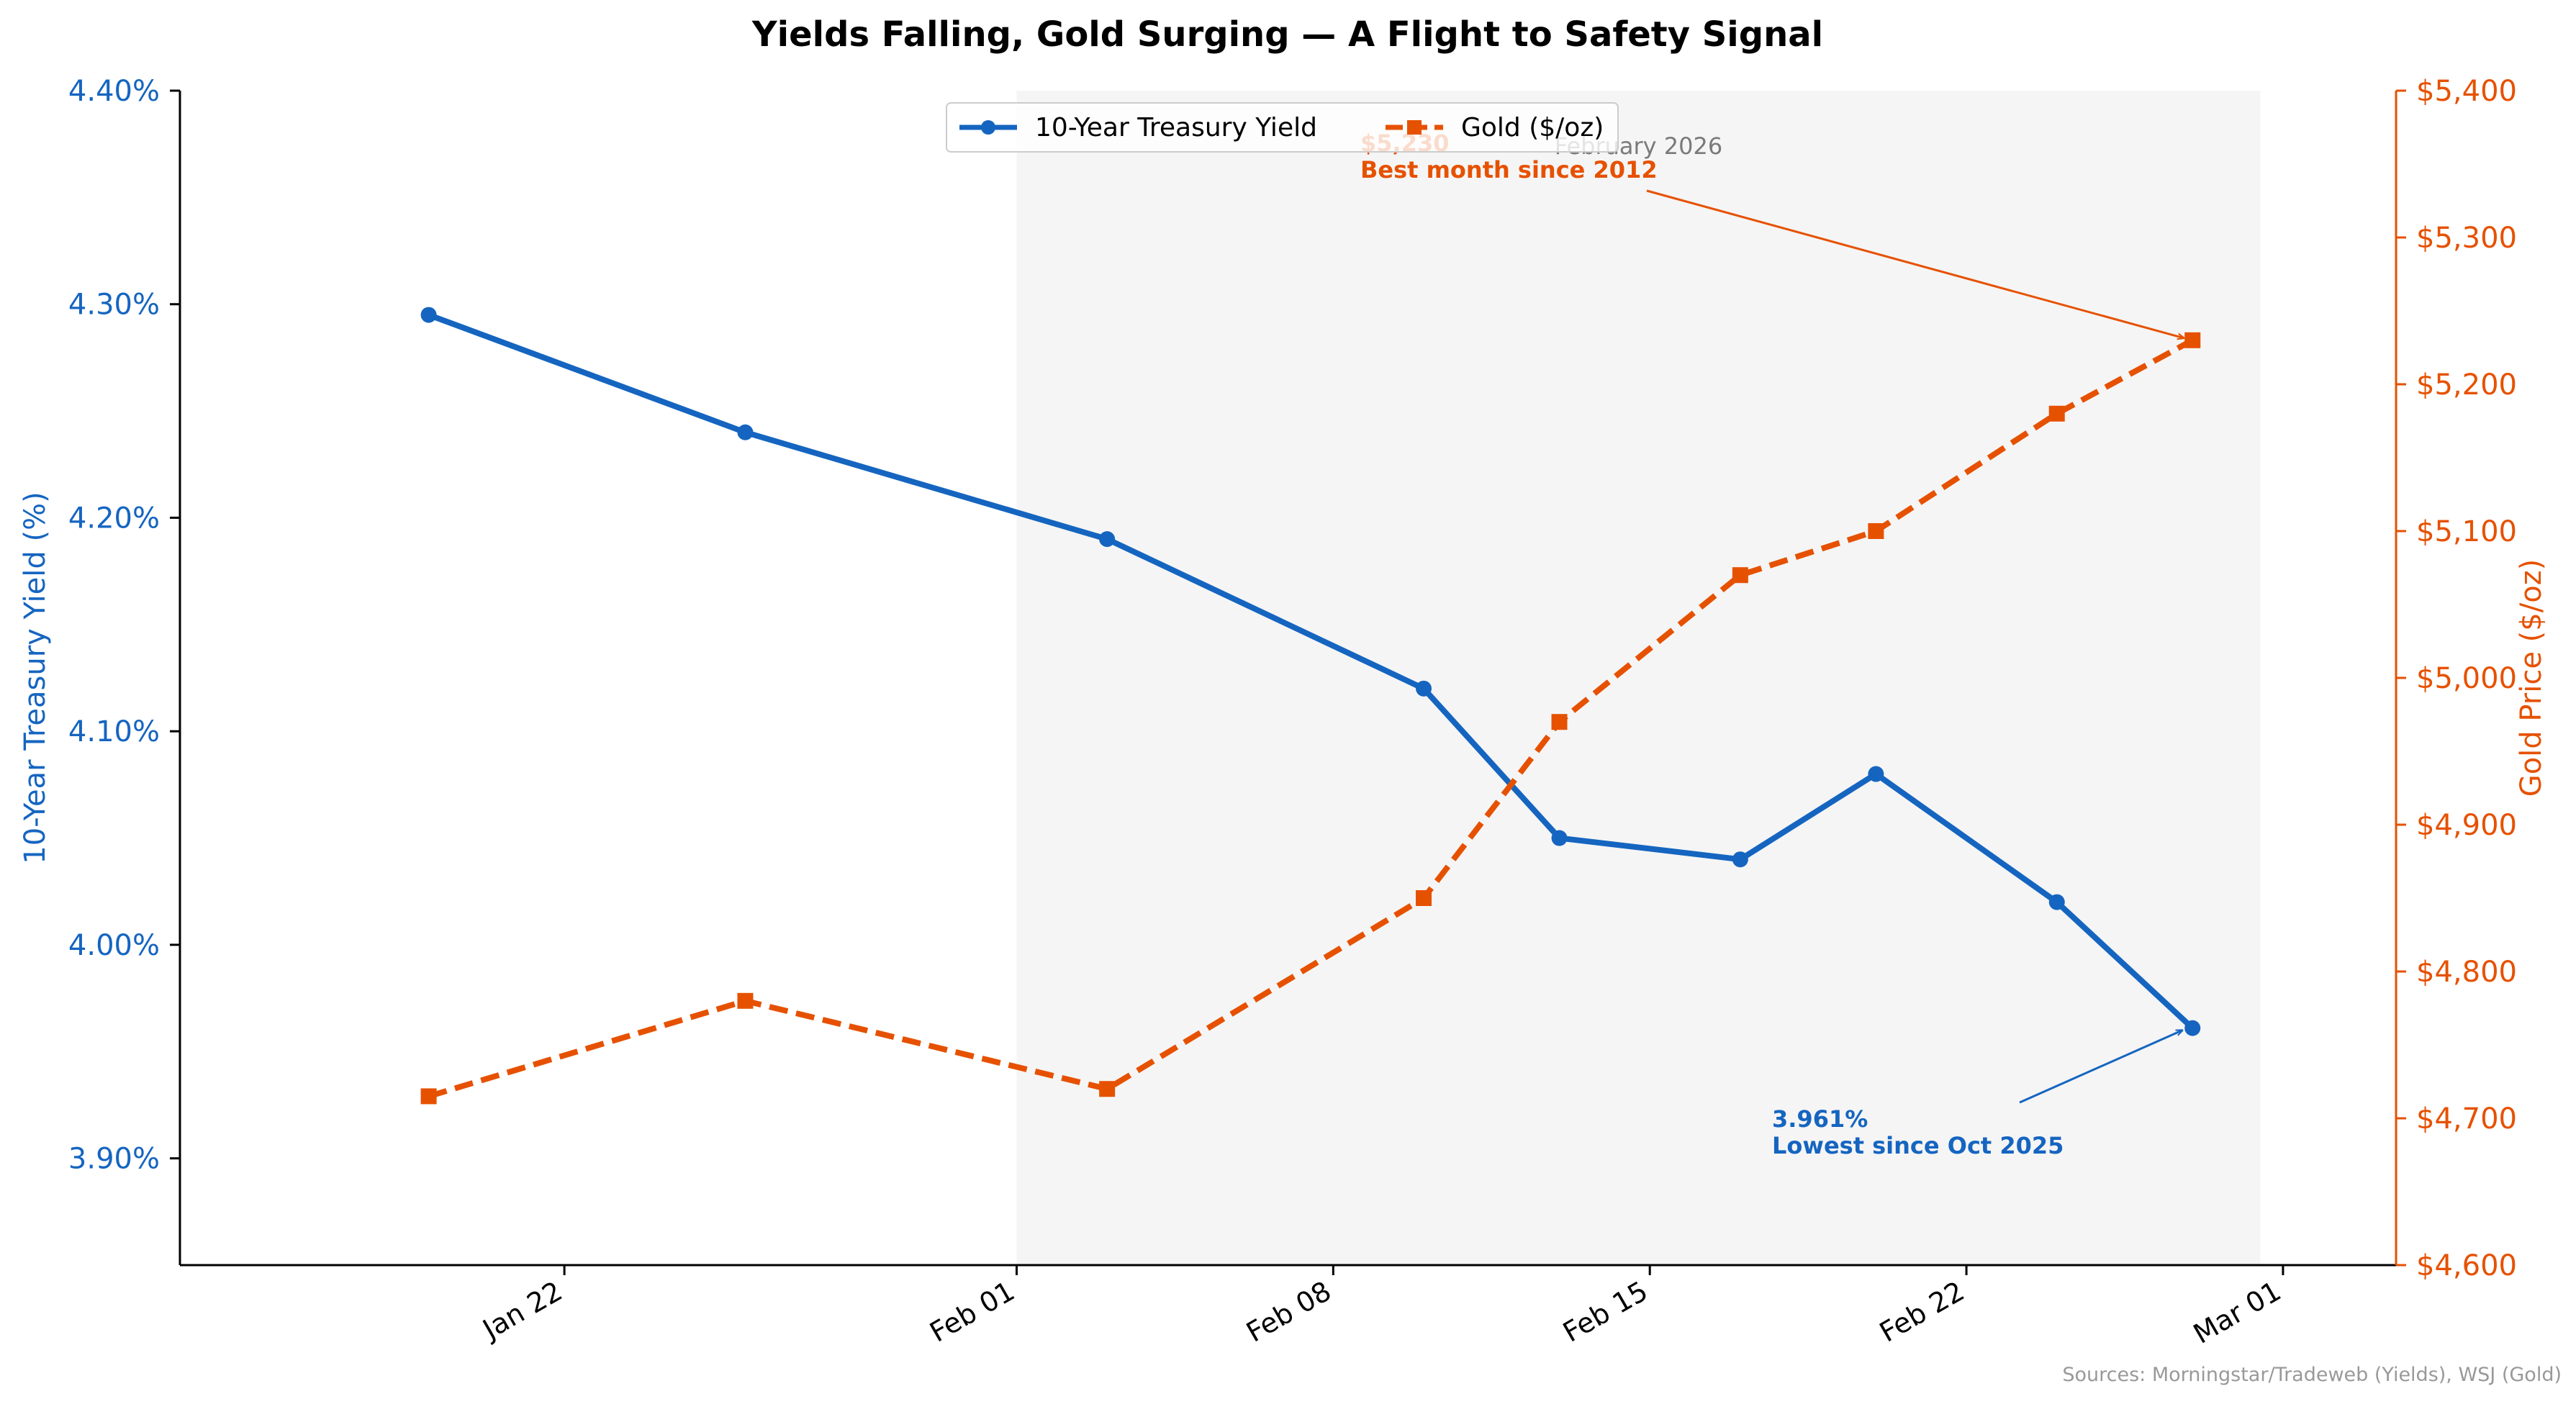 The width and height of the screenshot is (2576, 1404). I want to click on legend-box, so click(1282, 127).